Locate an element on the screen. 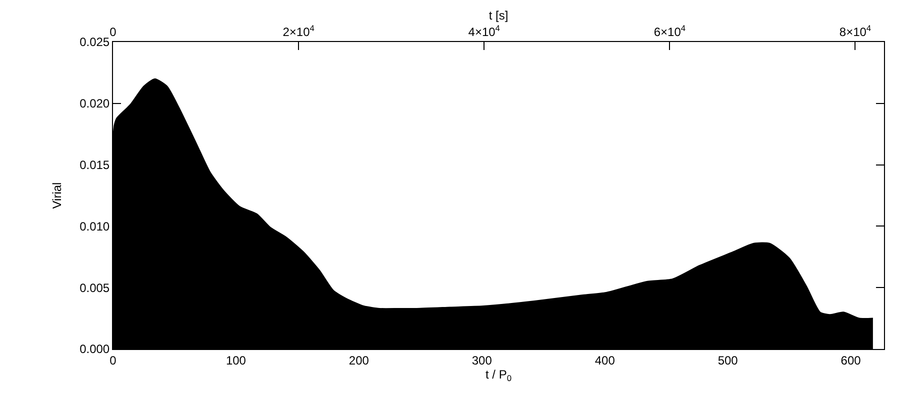  y-tick-label: 0.010 is located at coordinates (95, 226).